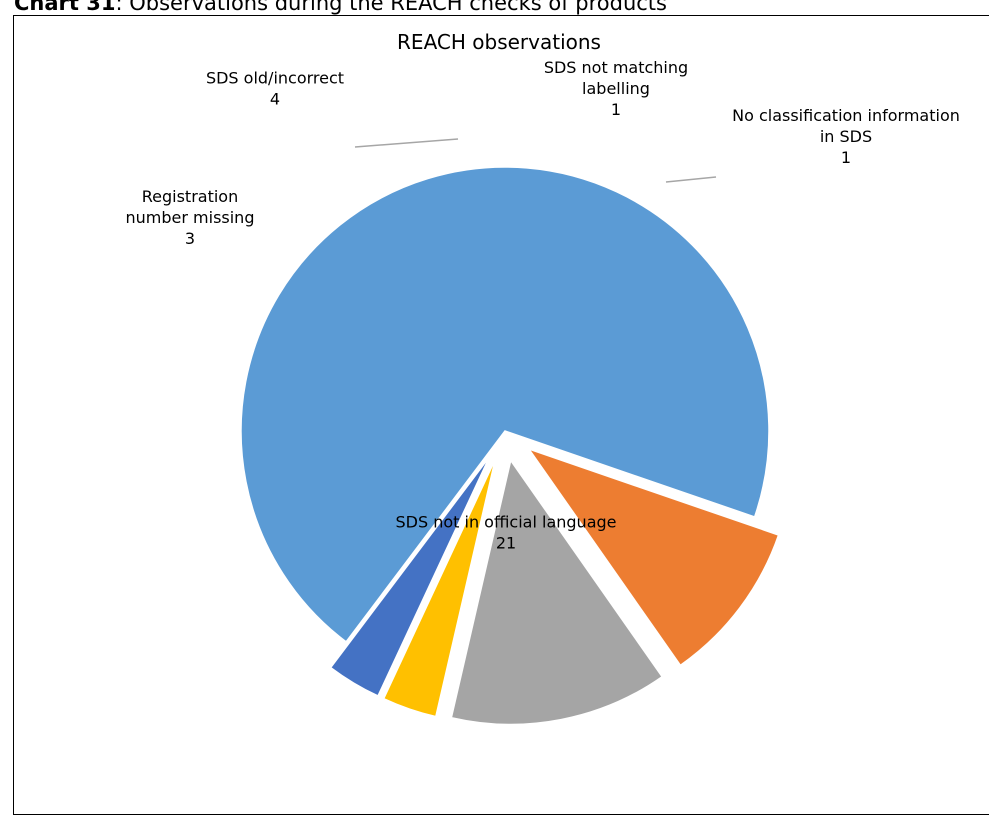 The image size is (989, 815). What do you see at coordinates (616, 67) in the screenshot?
I see `slice-label-line: SDS not matching` at bounding box center [616, 67].